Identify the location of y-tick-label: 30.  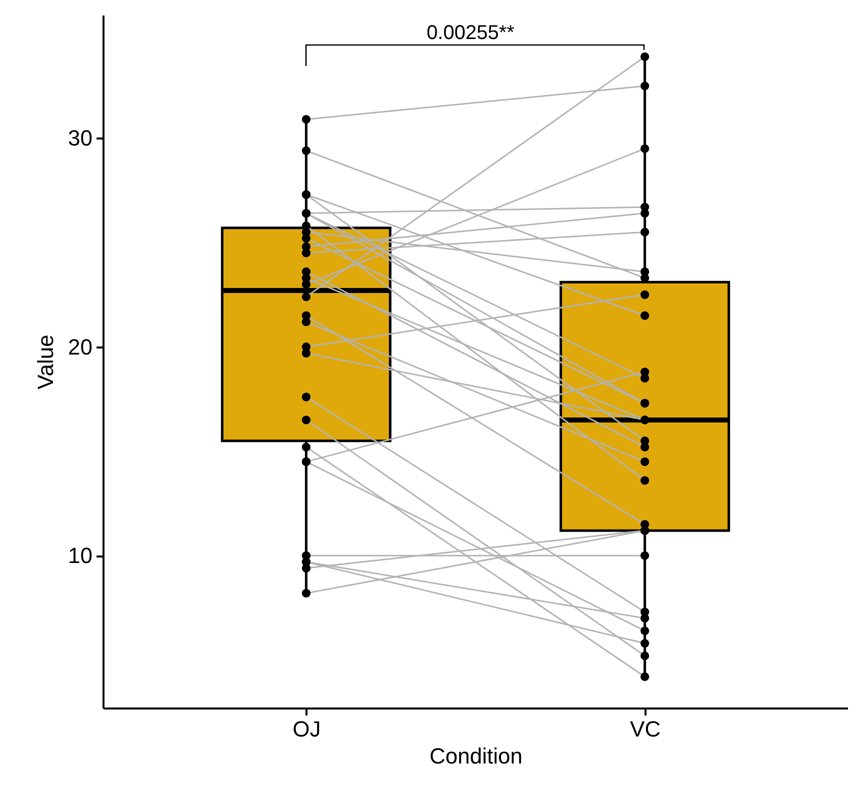
(80, 138).